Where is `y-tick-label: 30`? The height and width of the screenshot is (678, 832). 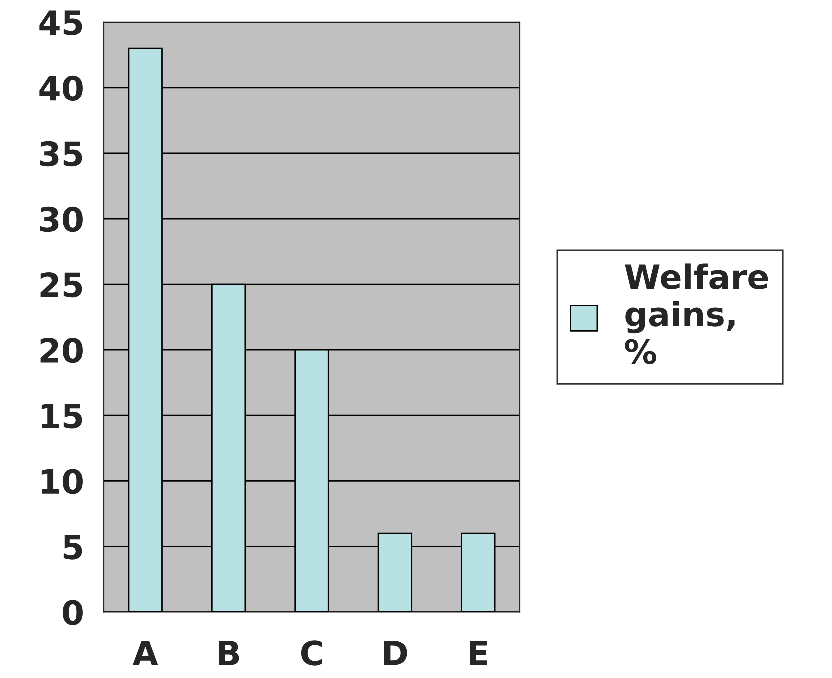 y-tick-label: 30 is located at coordinates (61, 219).